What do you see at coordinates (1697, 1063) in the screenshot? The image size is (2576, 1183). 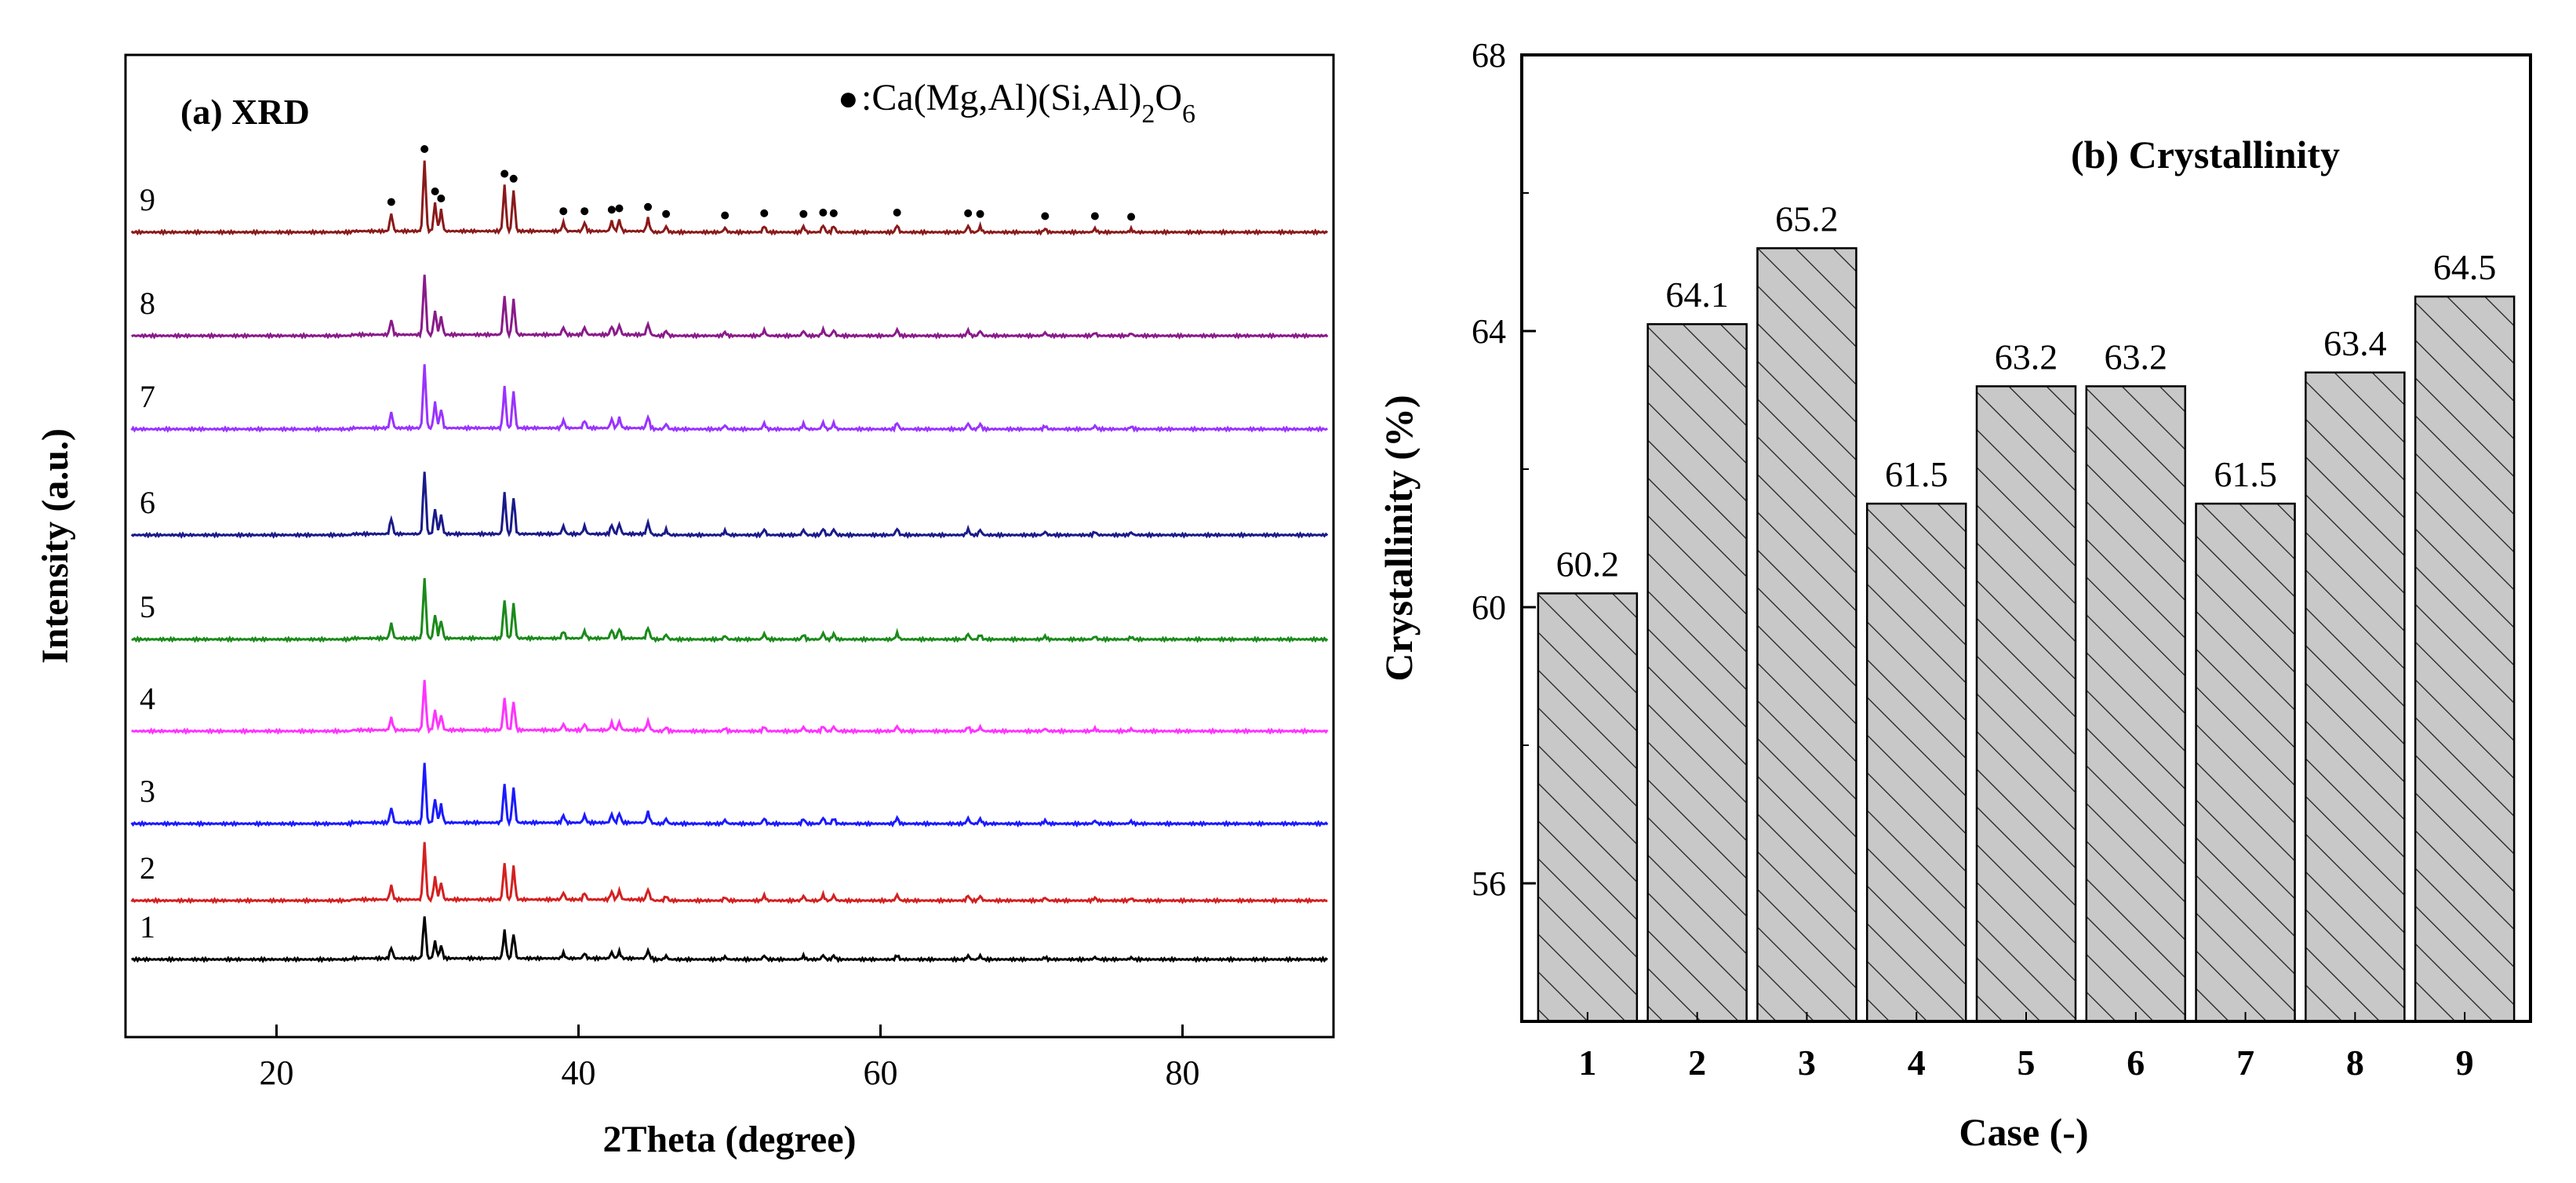 I see `bar-x-tick-label: 2` at bounding box center [1697, 1063].